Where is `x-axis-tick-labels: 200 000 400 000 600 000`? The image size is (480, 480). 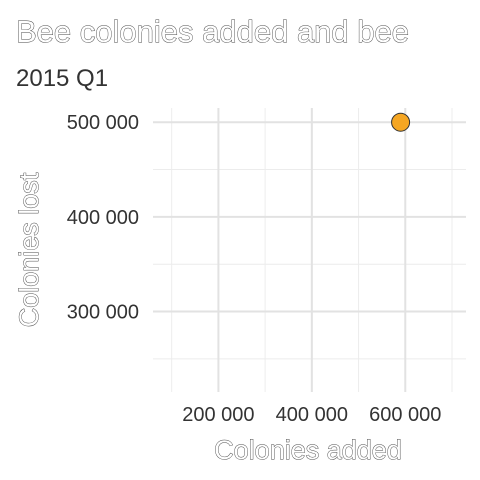
x-axis-tick-labels: 200 000 400 000 600 000 is located at coordinates (311, 415).